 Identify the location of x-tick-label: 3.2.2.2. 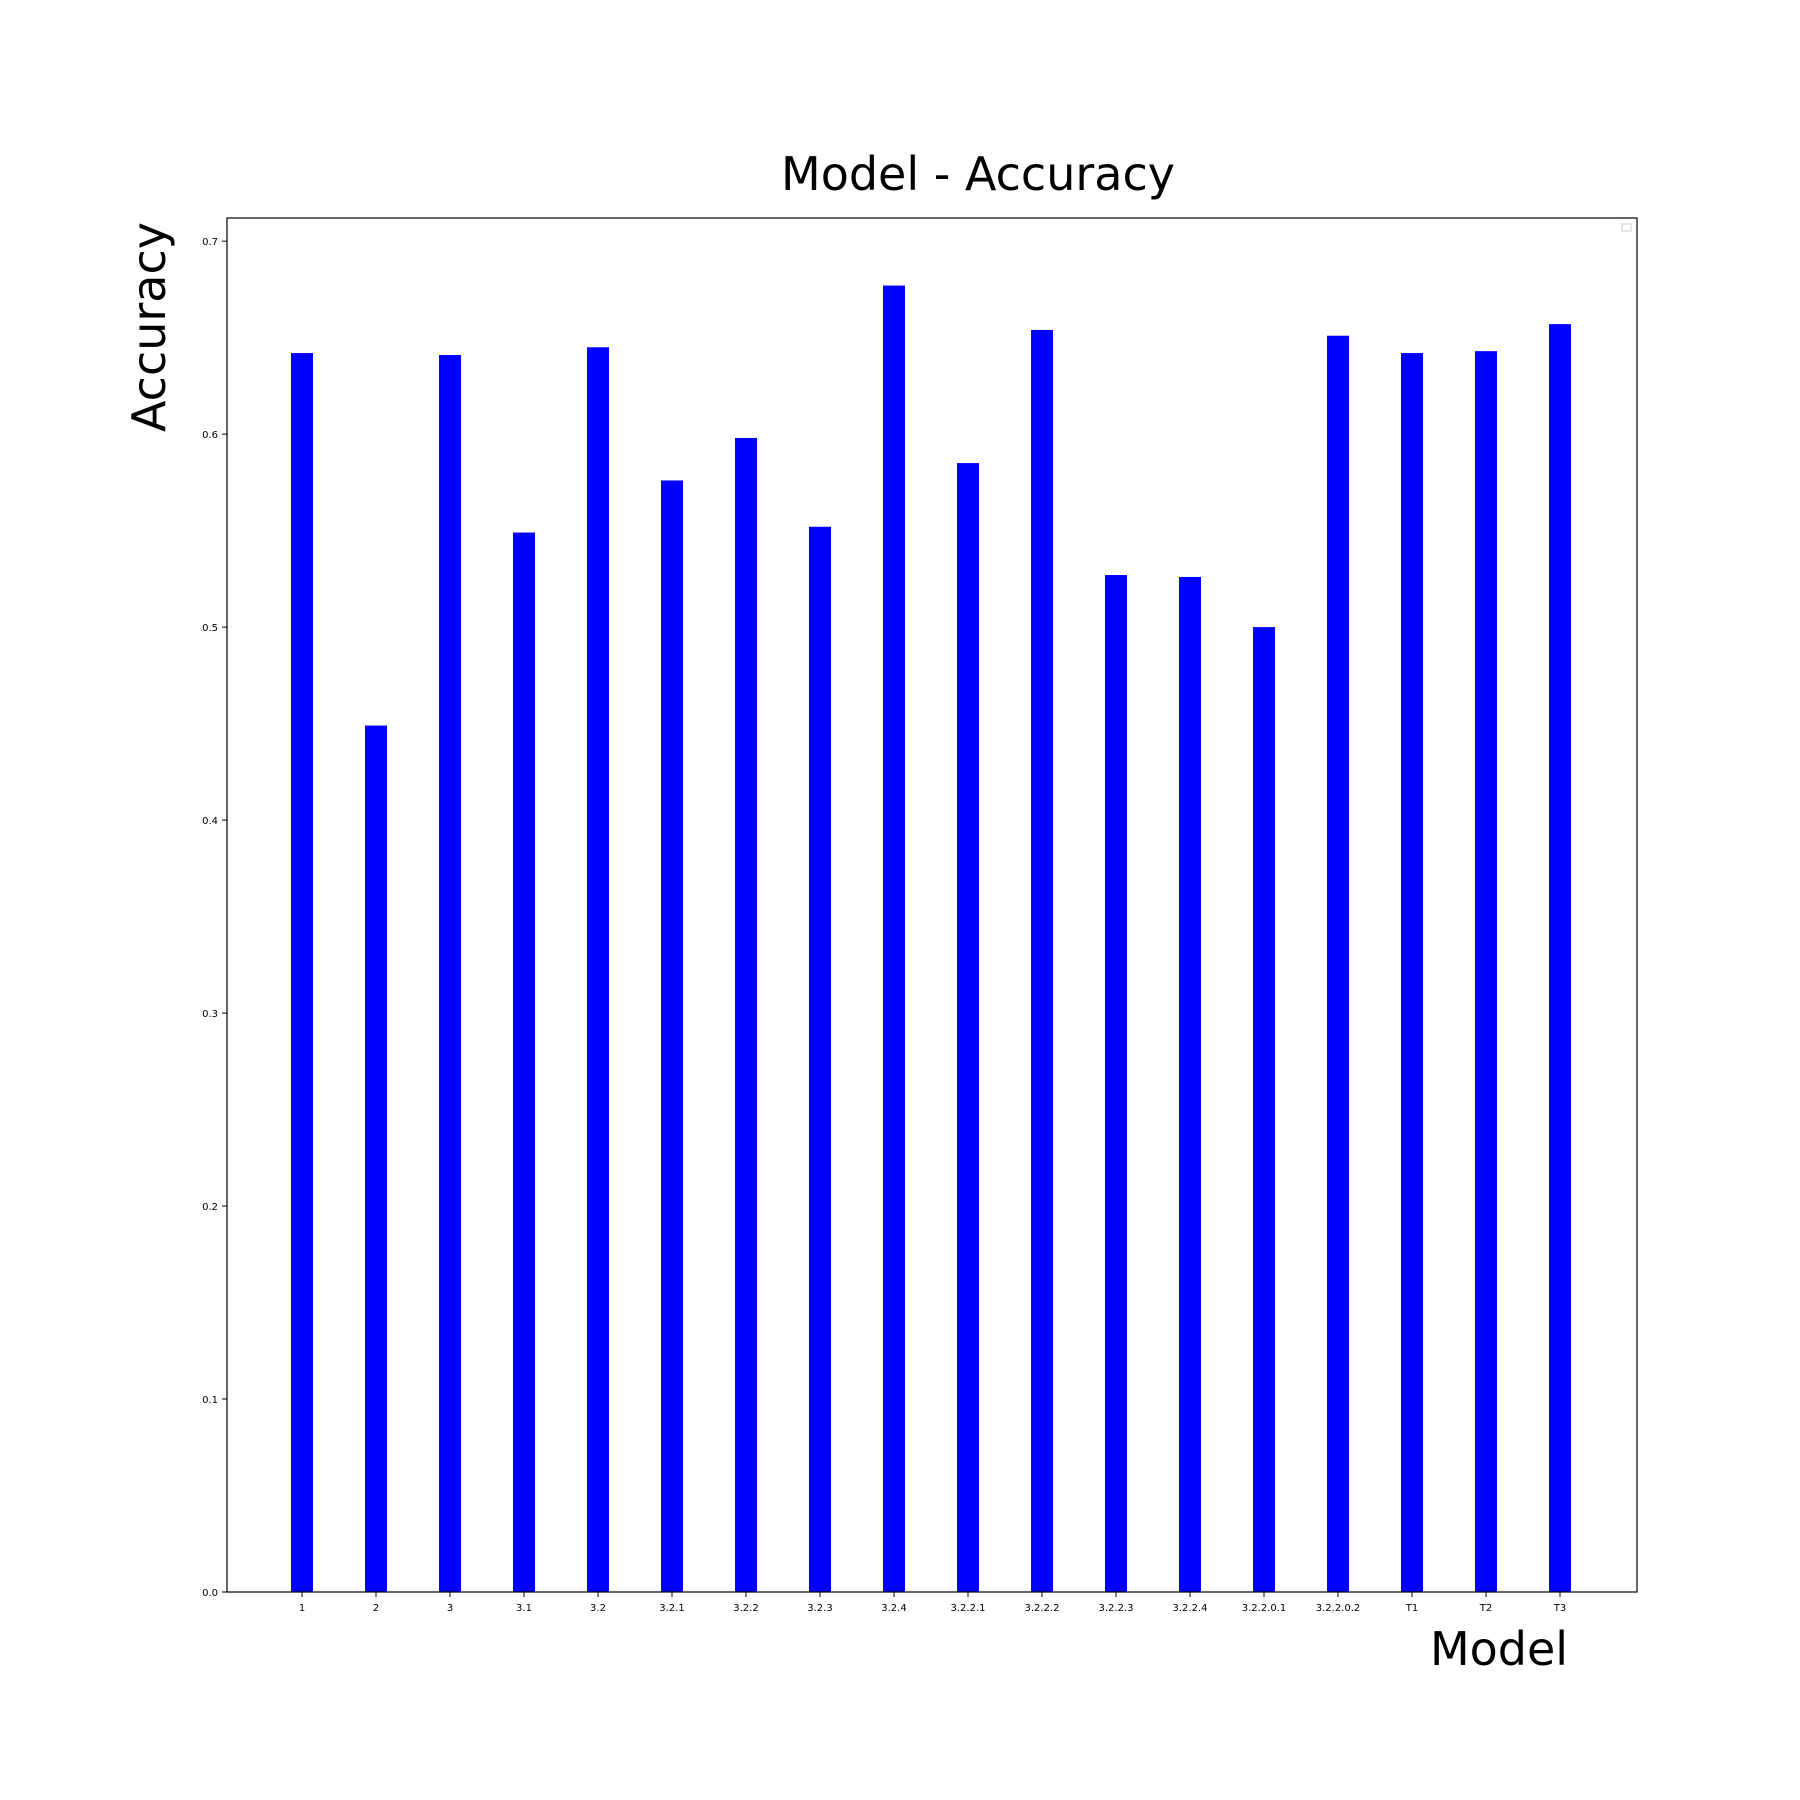
(1042, 1608).